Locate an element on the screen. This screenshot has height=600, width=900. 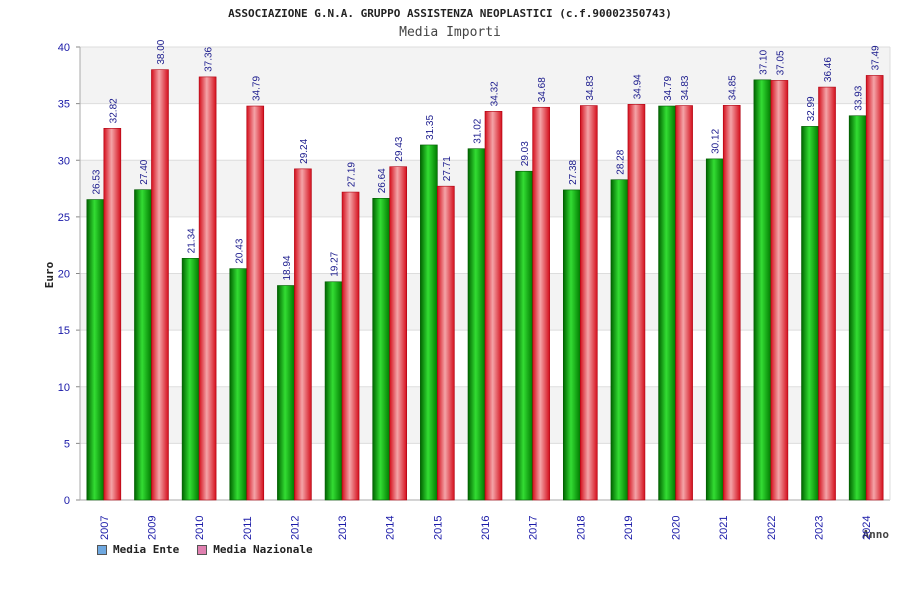
x-tick-label: 2010 is located at coordinates (200, 528).